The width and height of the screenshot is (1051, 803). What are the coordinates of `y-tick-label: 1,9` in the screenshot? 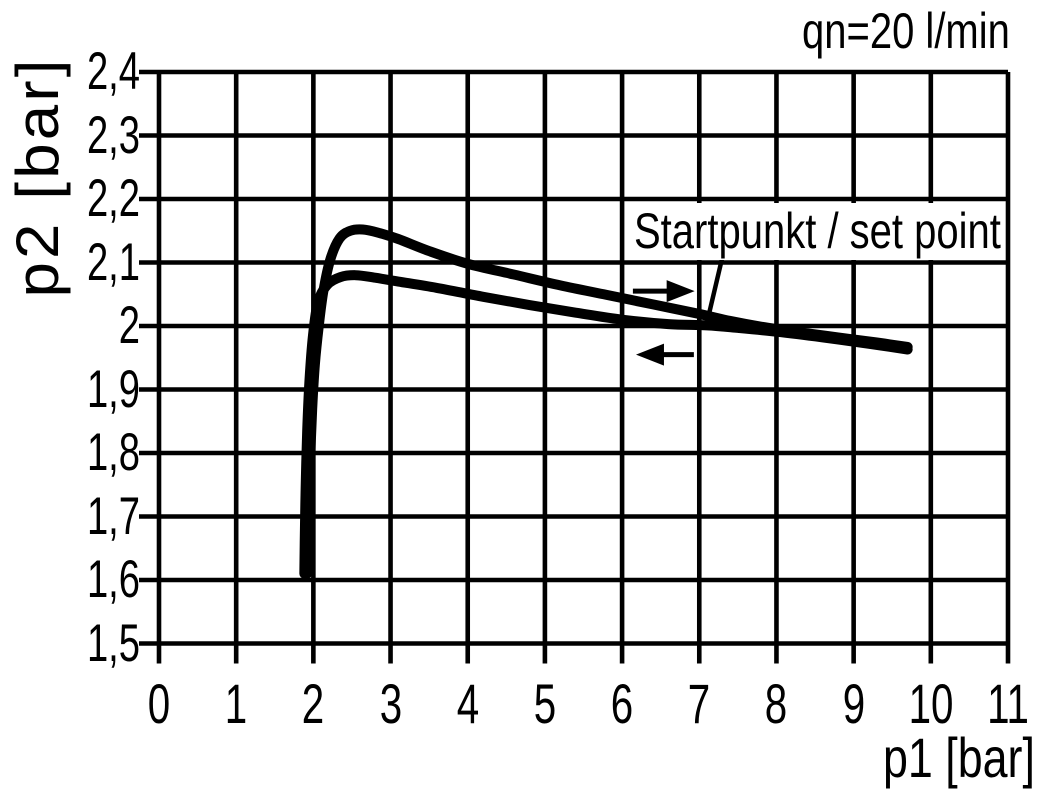 It's located at (113, 389).